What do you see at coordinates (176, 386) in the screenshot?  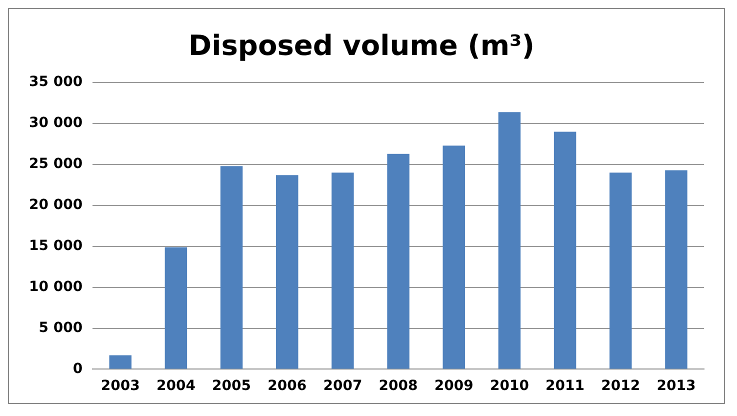 I see `x-tick-label: 2004` at bounding box center [176, 386].